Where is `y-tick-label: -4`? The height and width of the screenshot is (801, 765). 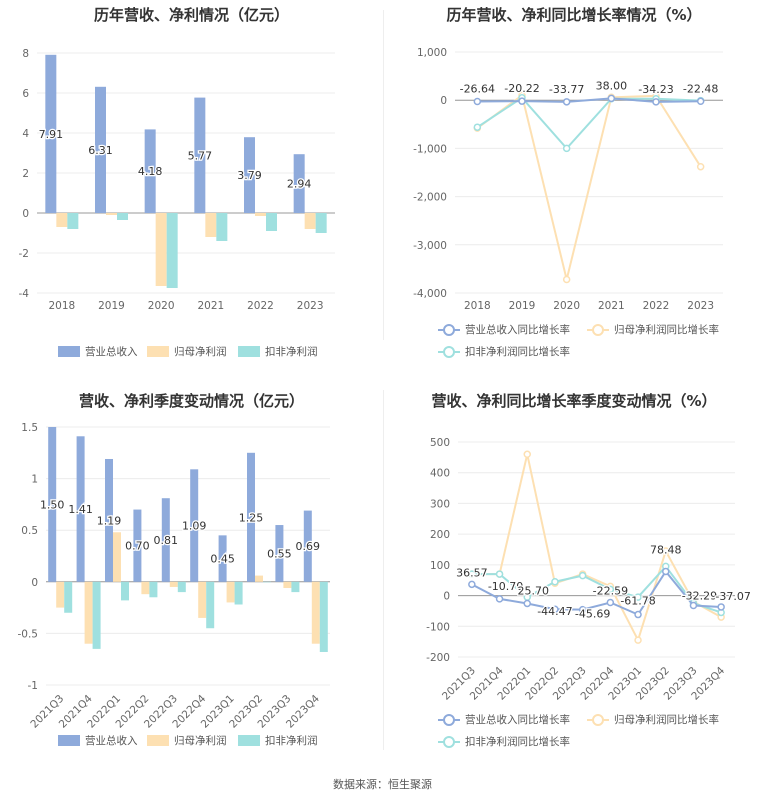 y-tick-label: -4 is located at coordinates (24, 294).